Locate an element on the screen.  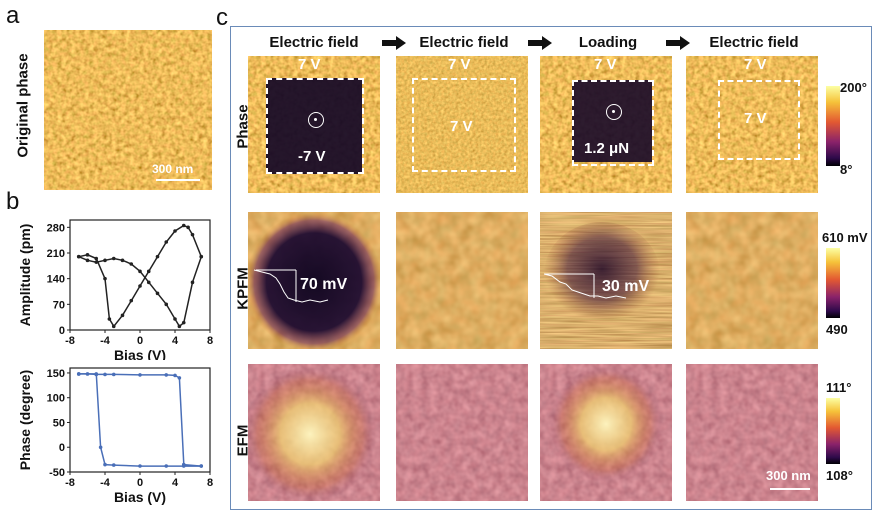
original-phase-image: 300 nm is located at coordinates (128, 110).